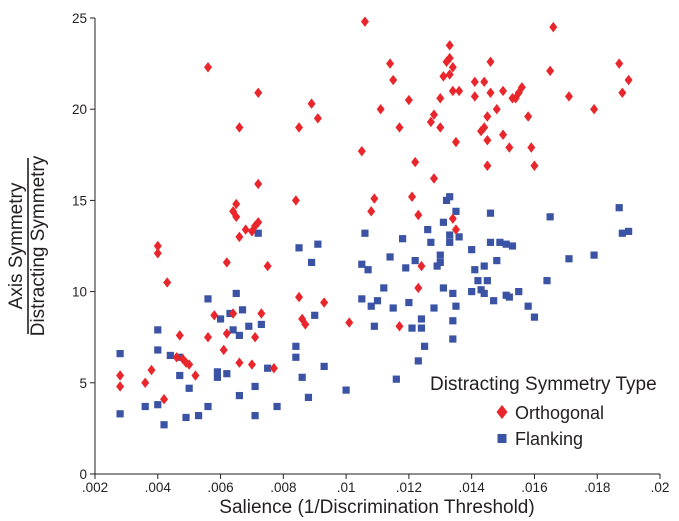 The height and width of the screenshot is (521, 679). What do you see at coordinates (79, 109) in the screenshot?
I see `y-tick-label: 20` at bounding box center [79, 109].